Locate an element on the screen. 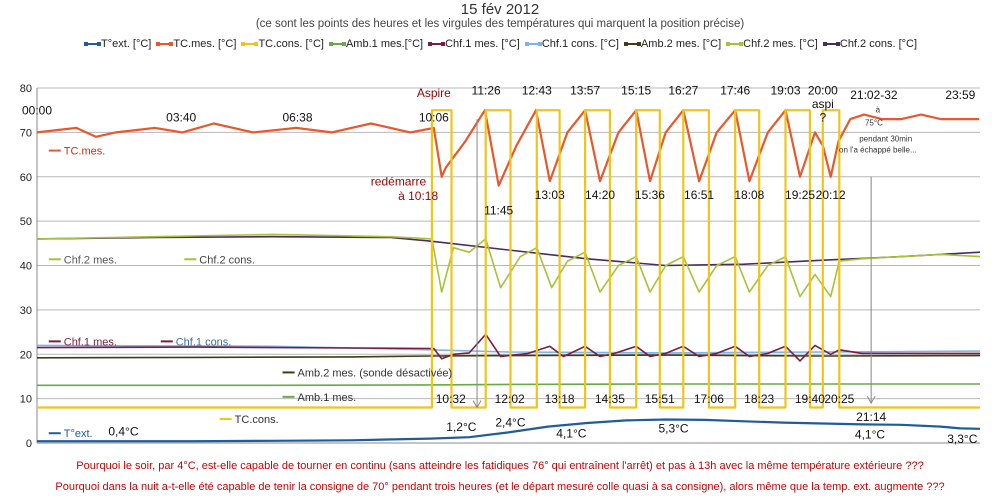 The image size is (1000, 500). y-tick-label: 10 is located at coordinates (26, 400).